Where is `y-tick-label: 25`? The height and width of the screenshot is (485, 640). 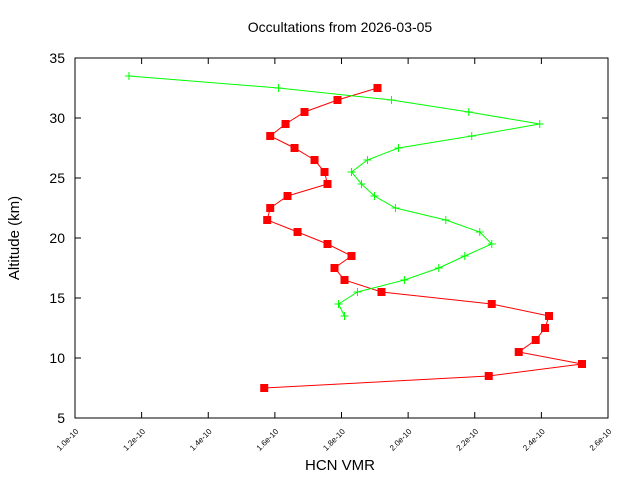 y-tick-label: 25 is located at coordinates (57, 178).